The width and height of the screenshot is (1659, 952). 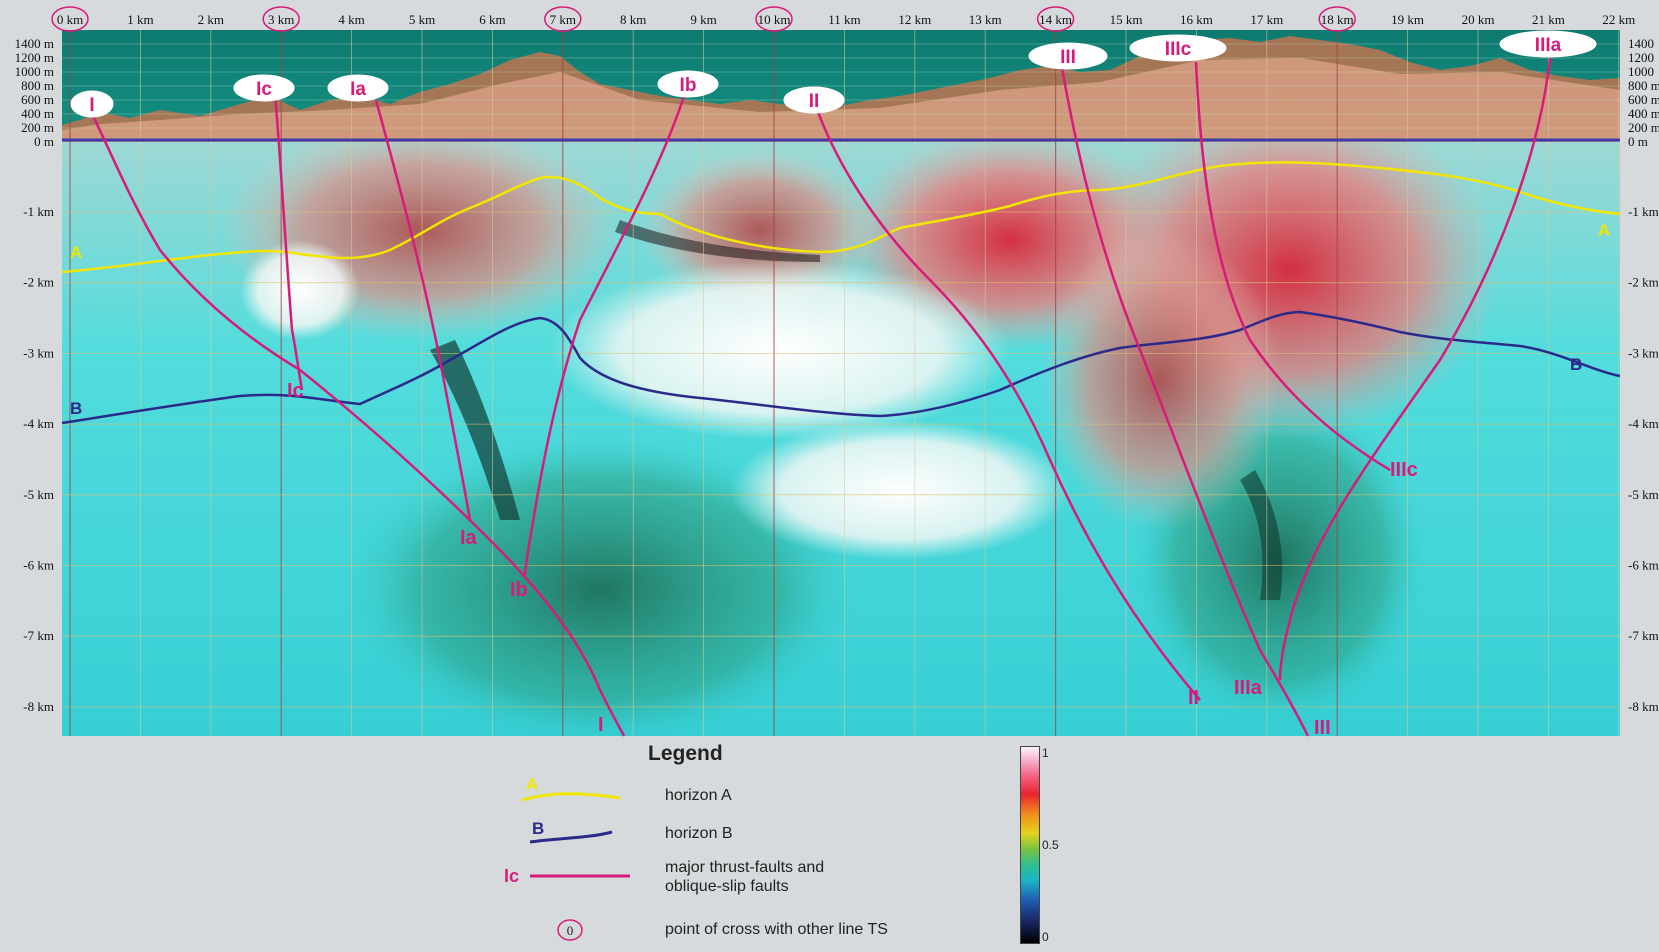 What do you see at coordinates (140, 19) in the screenshot?
I see `top-km-label-1: 1 km` at bounding box center [140, 19].